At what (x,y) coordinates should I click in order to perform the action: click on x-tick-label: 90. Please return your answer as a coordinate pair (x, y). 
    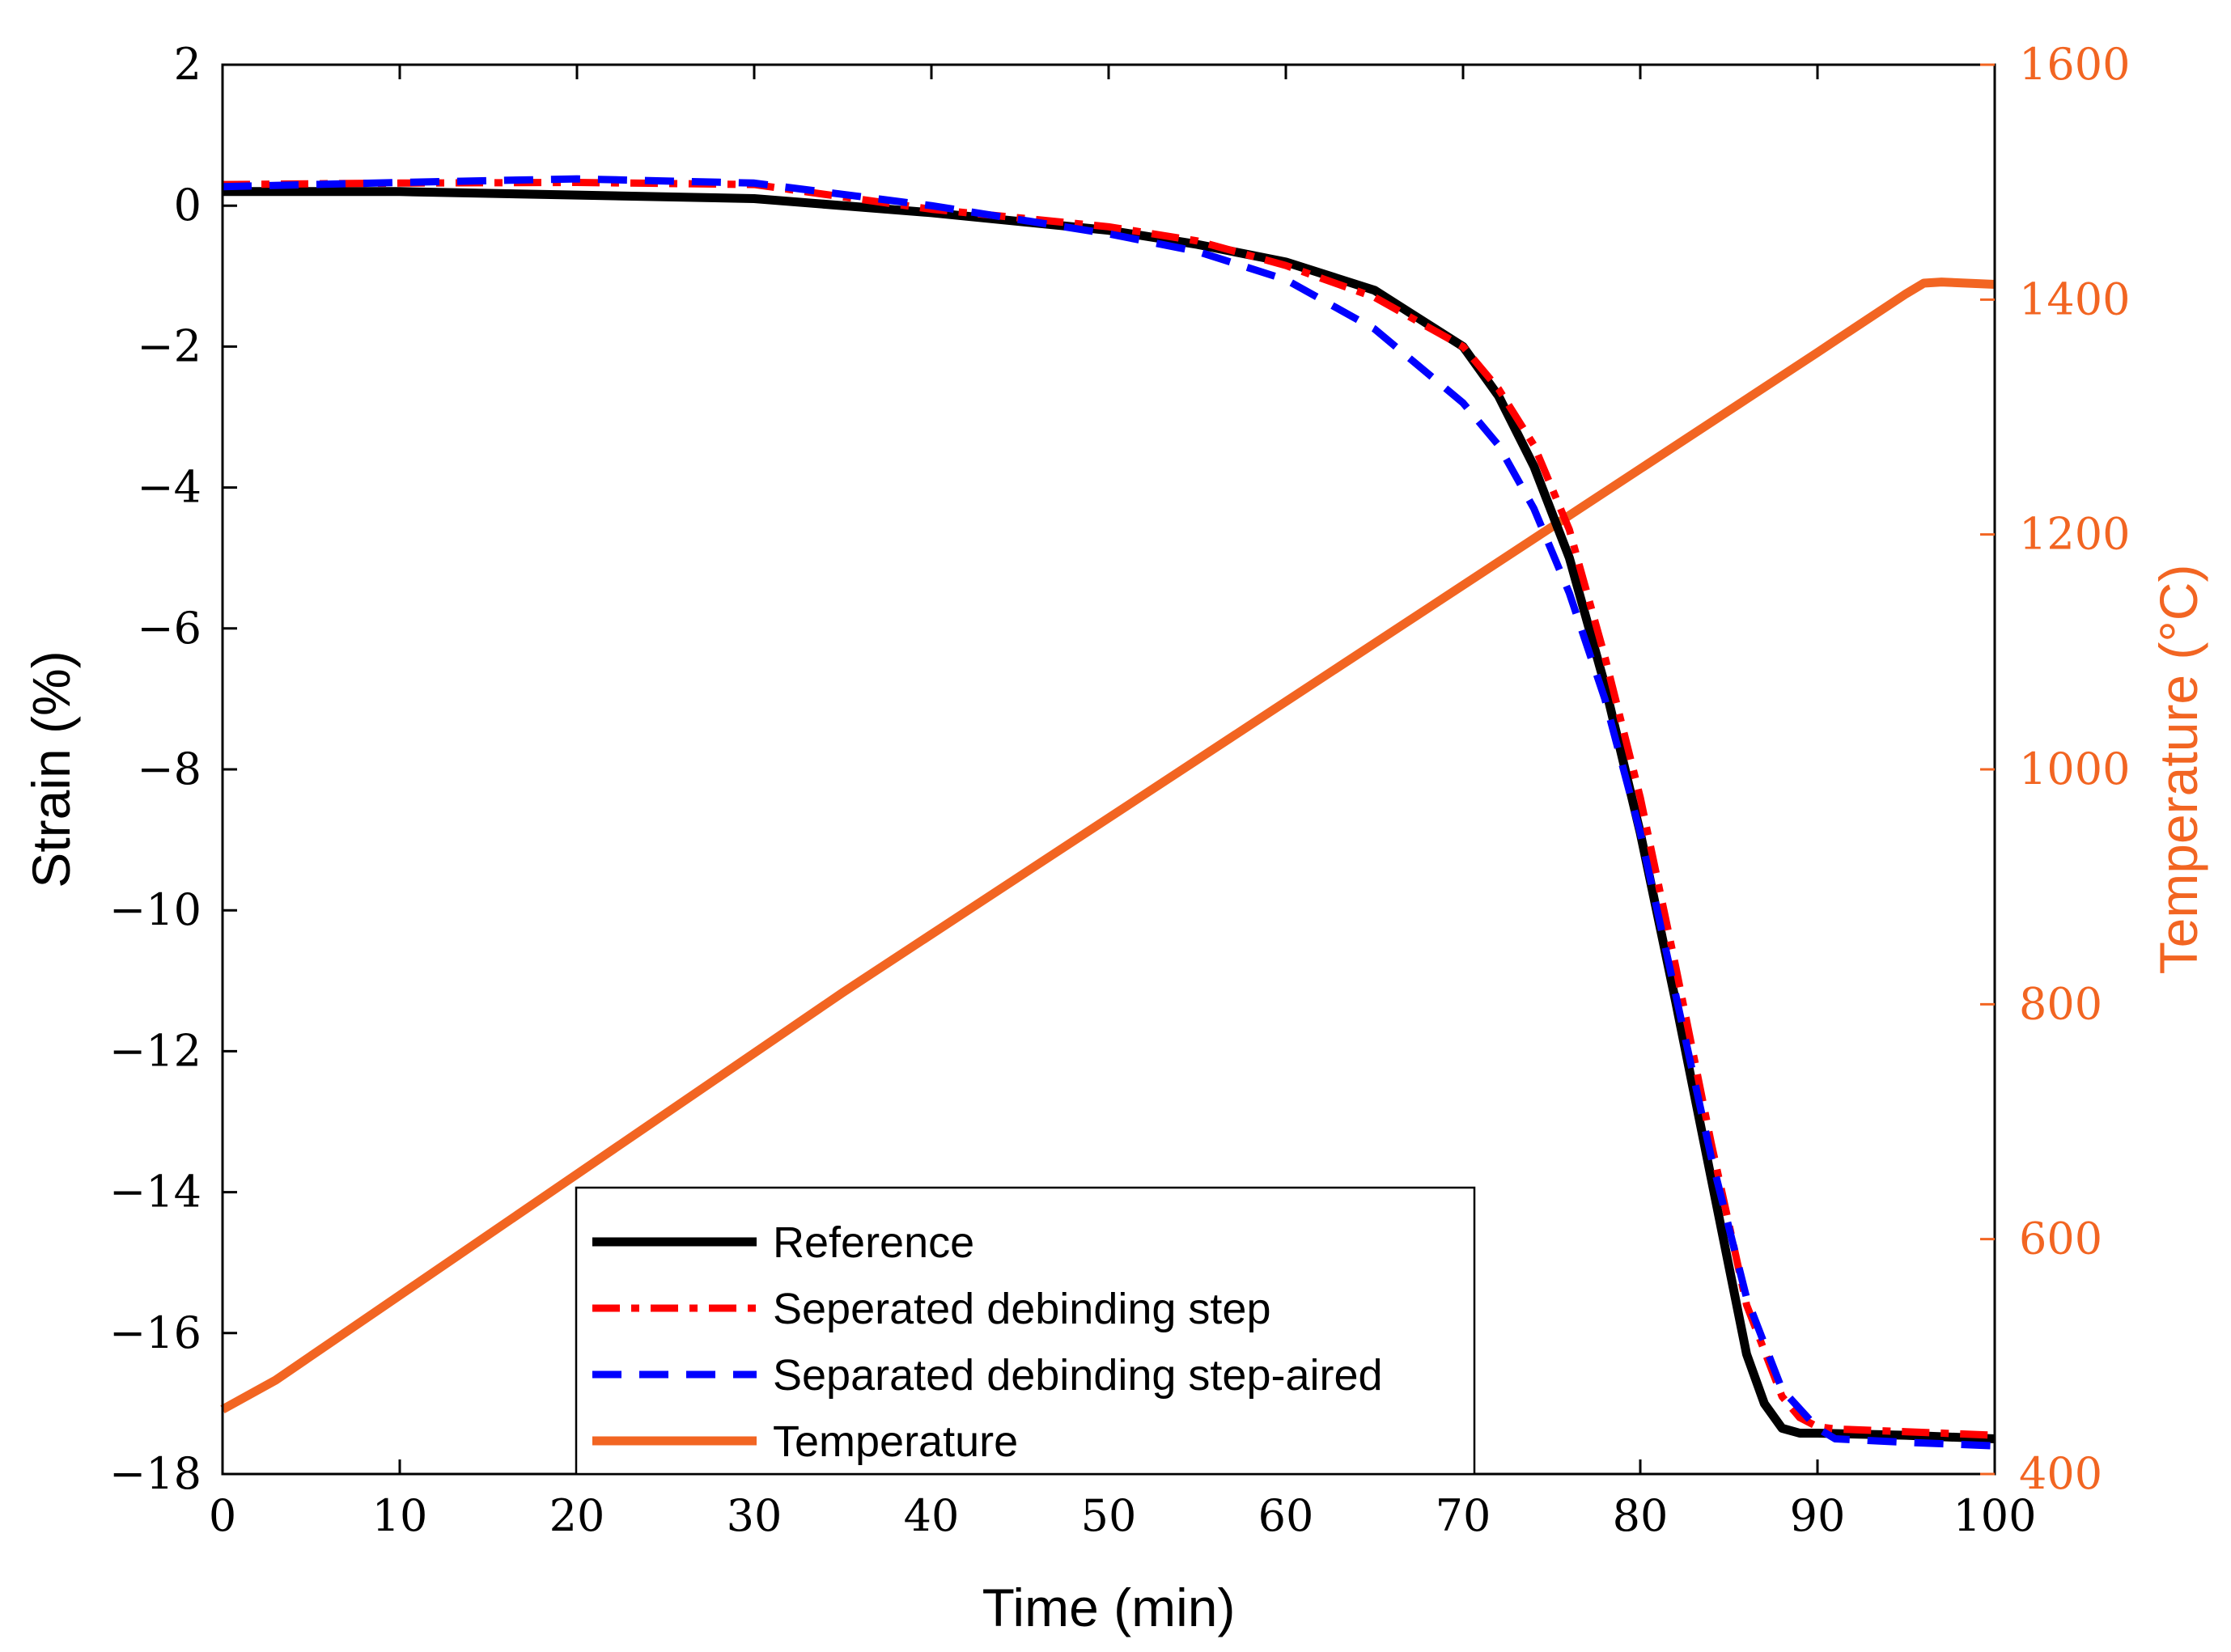
    Looking at the image, I should click on (1818, 1515).